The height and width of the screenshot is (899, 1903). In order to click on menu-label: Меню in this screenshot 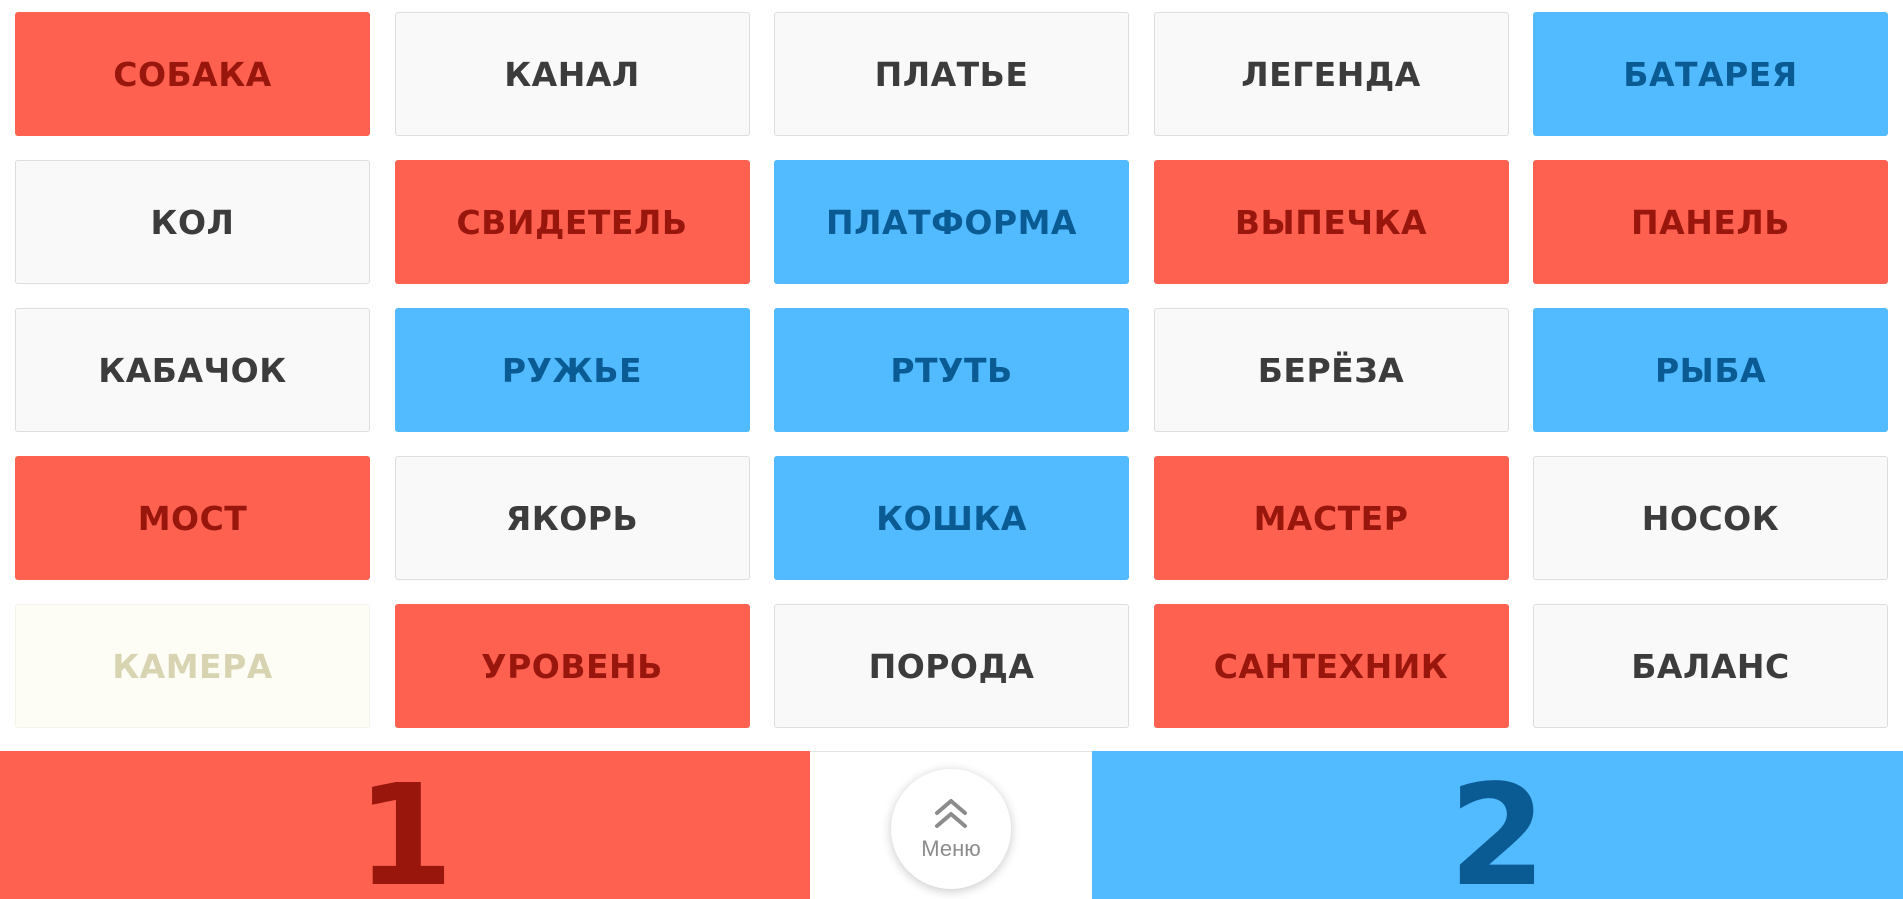, I will do `click(951, 848)`.